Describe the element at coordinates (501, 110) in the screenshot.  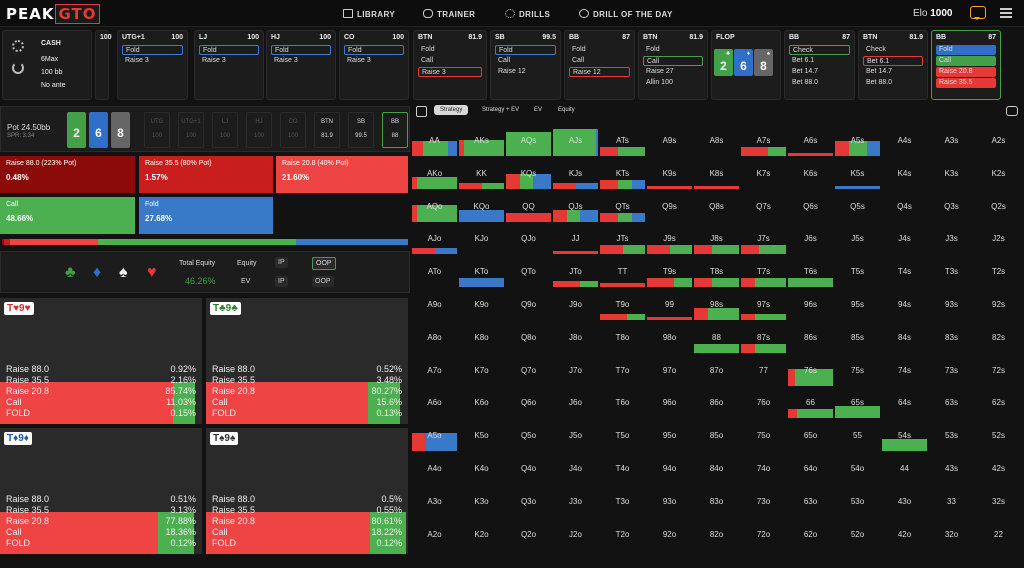
I see `tab-strategy-ev: Strategy + EV` at that location.